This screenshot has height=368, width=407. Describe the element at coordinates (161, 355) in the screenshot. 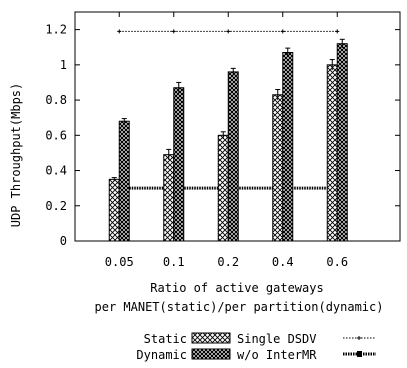

I see `legend-dynamic-label: Dynamic` at that location.